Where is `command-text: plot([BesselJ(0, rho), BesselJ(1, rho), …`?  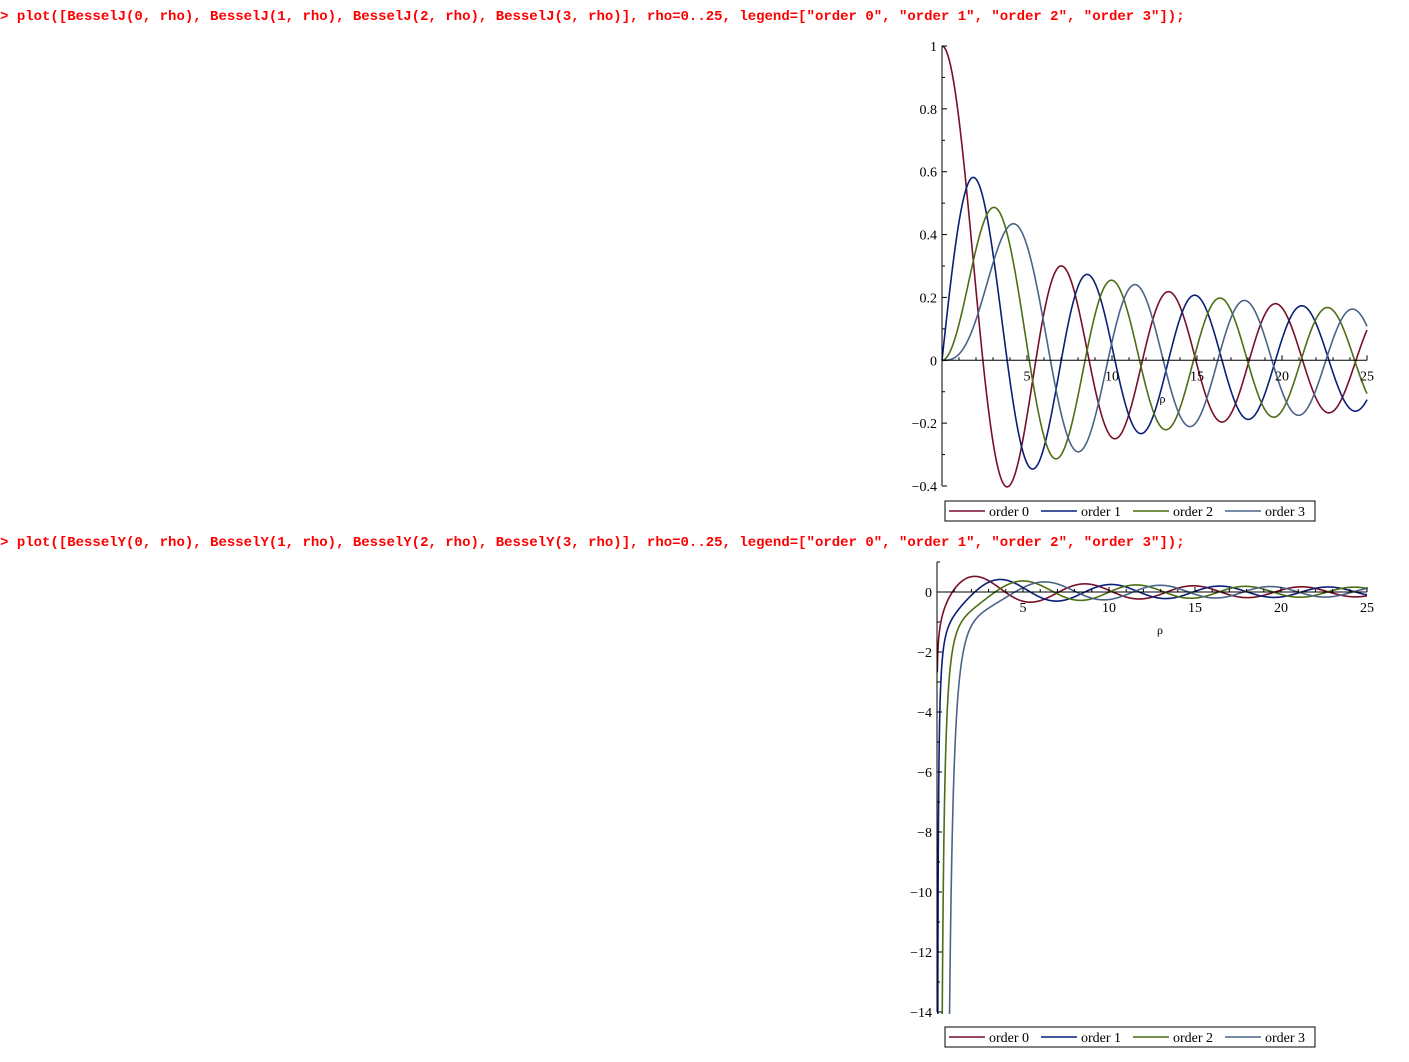
command-text: plot([BesselJ(0, rho), BesselJ(1, rho), … is located at coordinates (600, 17).